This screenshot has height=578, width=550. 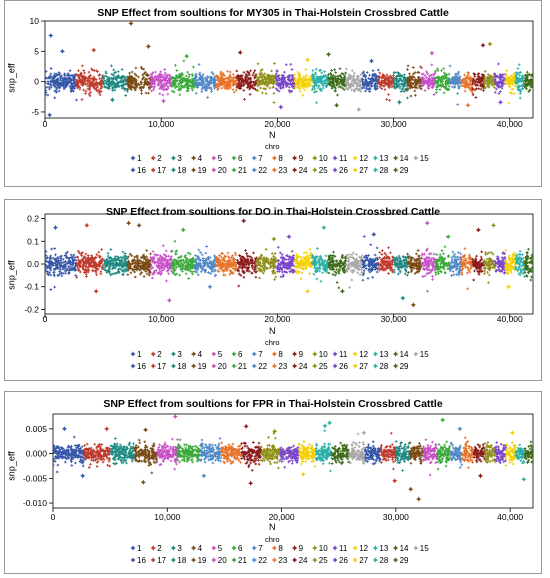 What do you see at coordinates (53, 517) in the screenshot?
I see `x-tick-label: 0` at bounding box center [53, 517].